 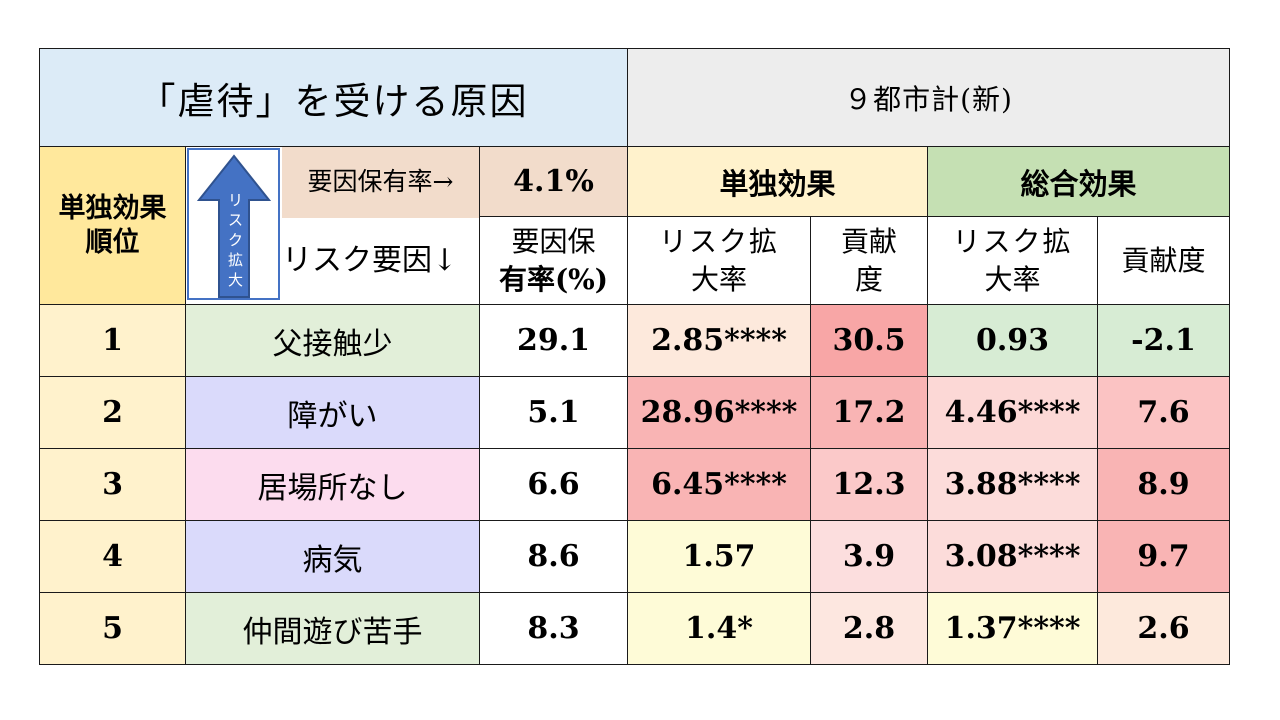 I want to click on table-row: 2 障がい 5.1 28.96**** 17.2 4.46**** 7.6, so click(x=634, y=412).